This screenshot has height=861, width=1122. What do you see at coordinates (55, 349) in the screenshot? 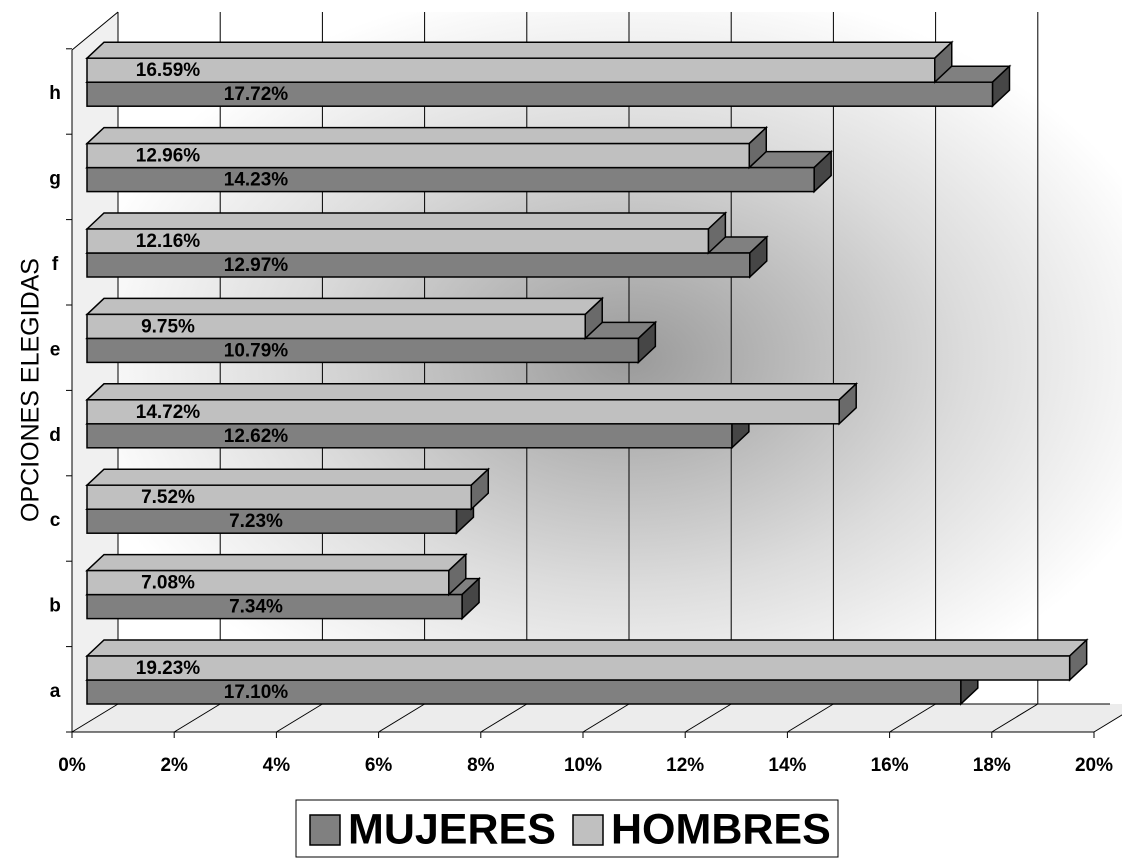
I see `y-tick-label: e` at bounding box center [55, 349].